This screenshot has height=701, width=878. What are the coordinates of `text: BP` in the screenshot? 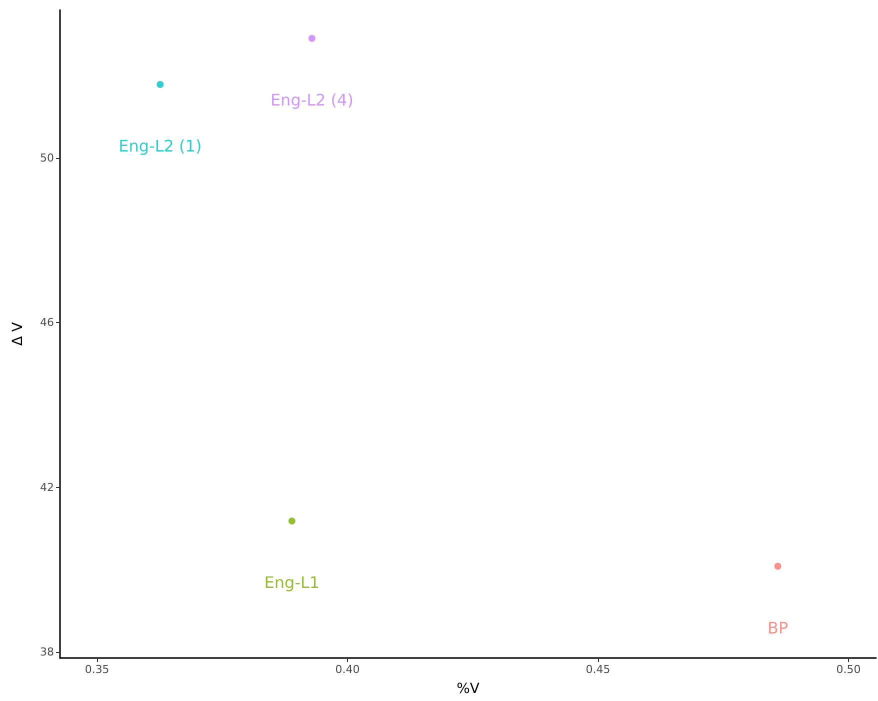 It's located at (778, 628).